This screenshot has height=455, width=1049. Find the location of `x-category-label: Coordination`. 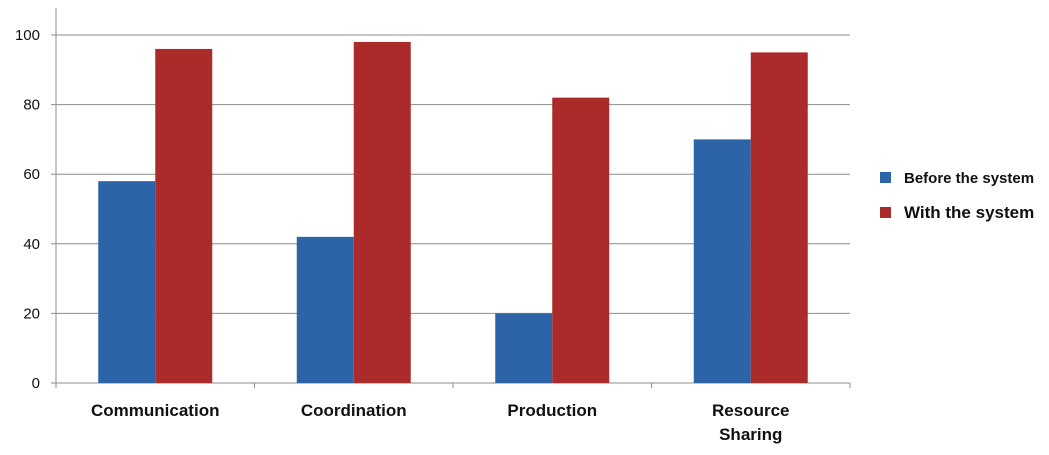

x-category-label: Coordination is located at coordinates (354, 410).